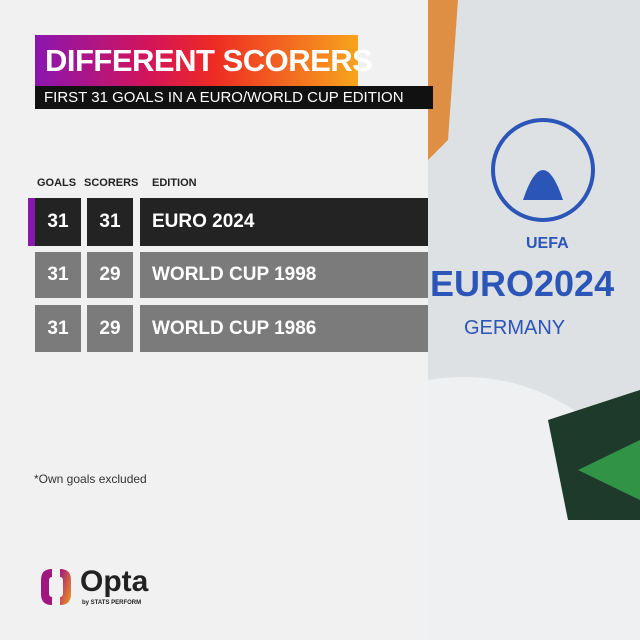 The height and width of the screenshot is (640, 640). I want to click on edition-cell: WORLD CUP 1986, so click(284, 328).